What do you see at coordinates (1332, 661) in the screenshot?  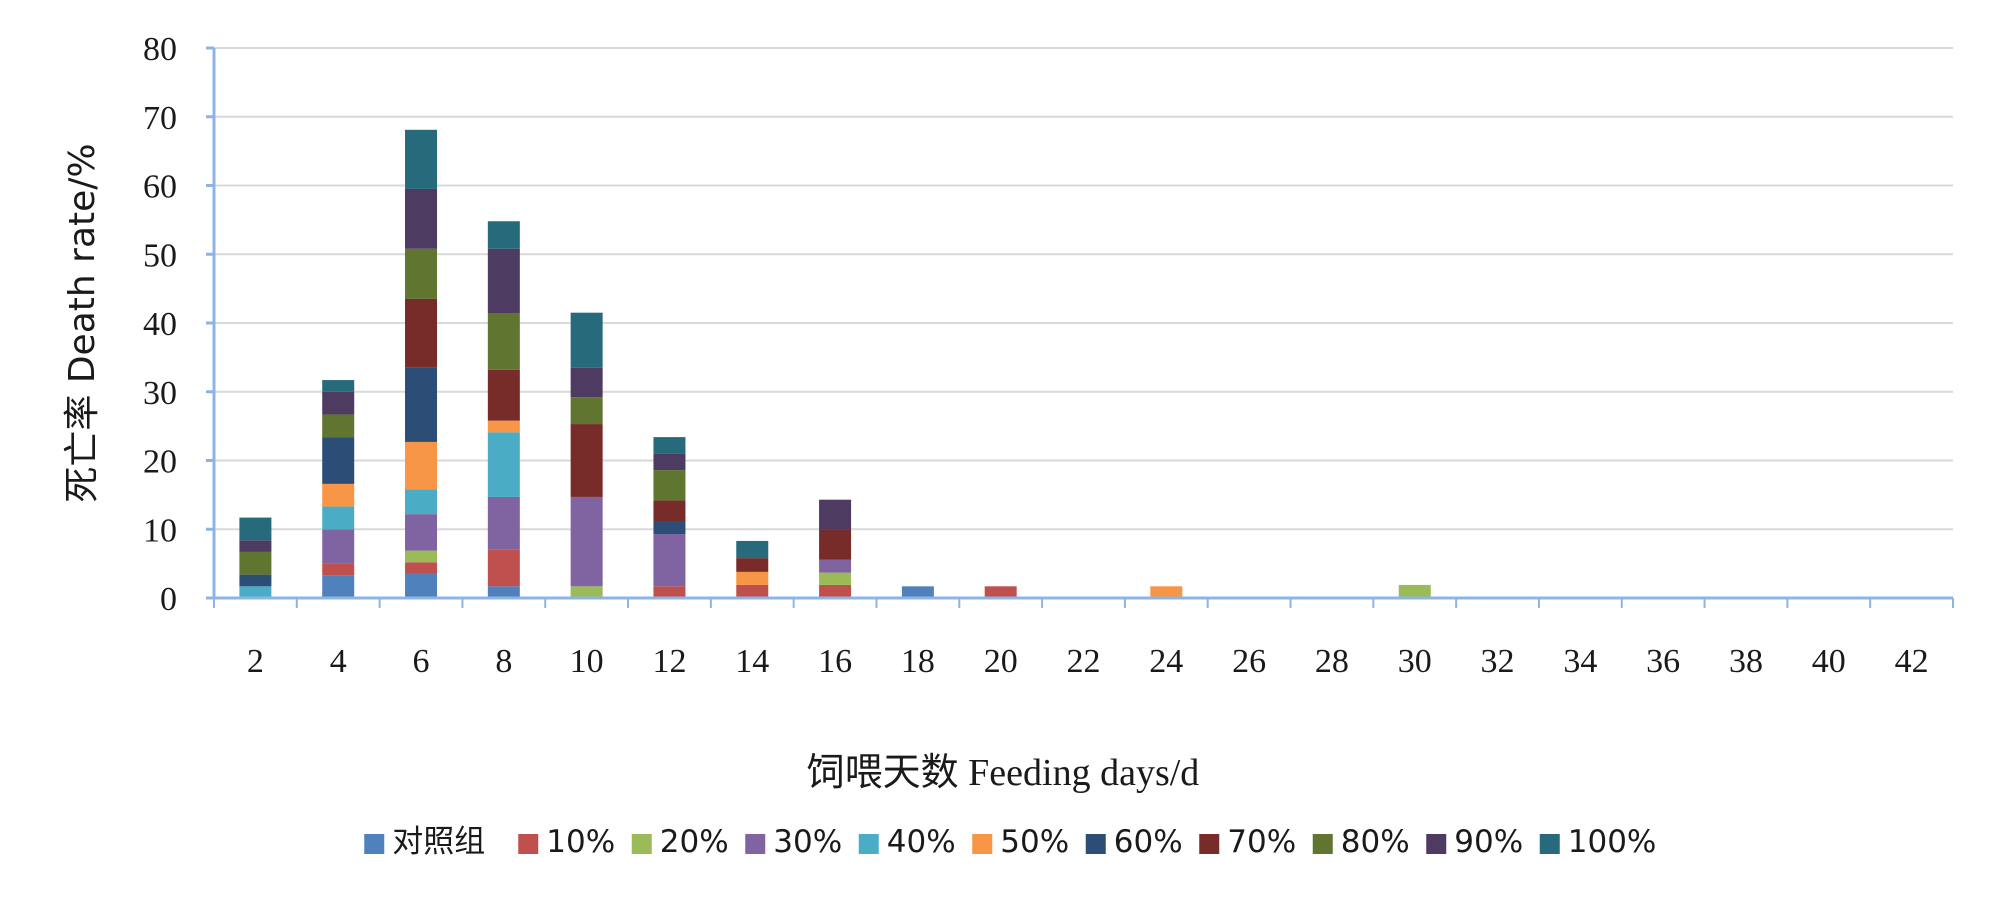 I see `x-tick-label: 28` at bounding box center [1332, 661].